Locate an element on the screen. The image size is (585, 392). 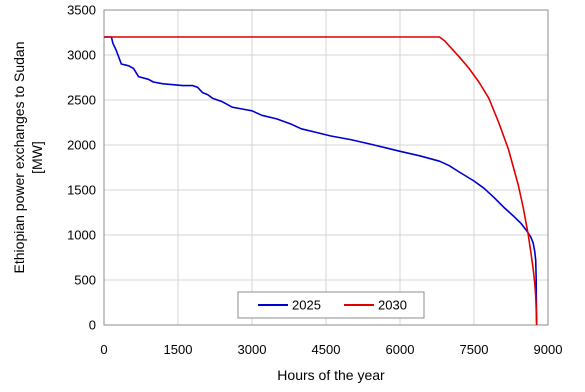
y-tick-label: 500 is located at coordinates (85, 280).